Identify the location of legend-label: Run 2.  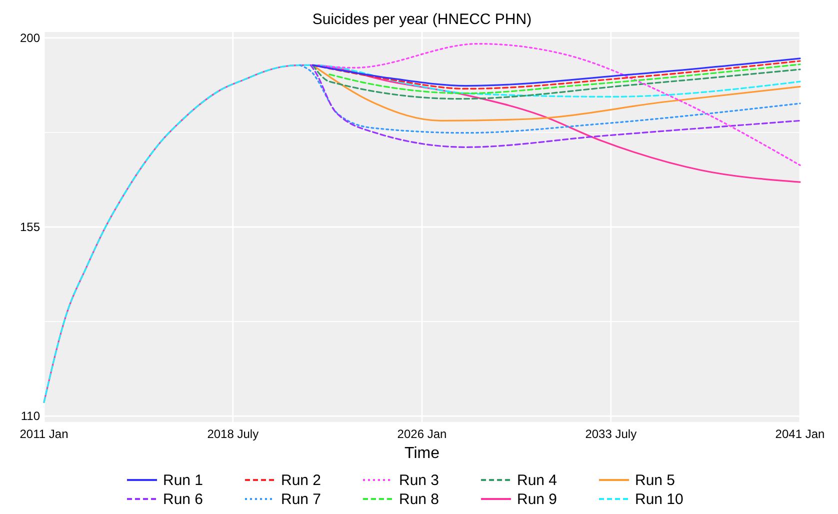
(301, 480).